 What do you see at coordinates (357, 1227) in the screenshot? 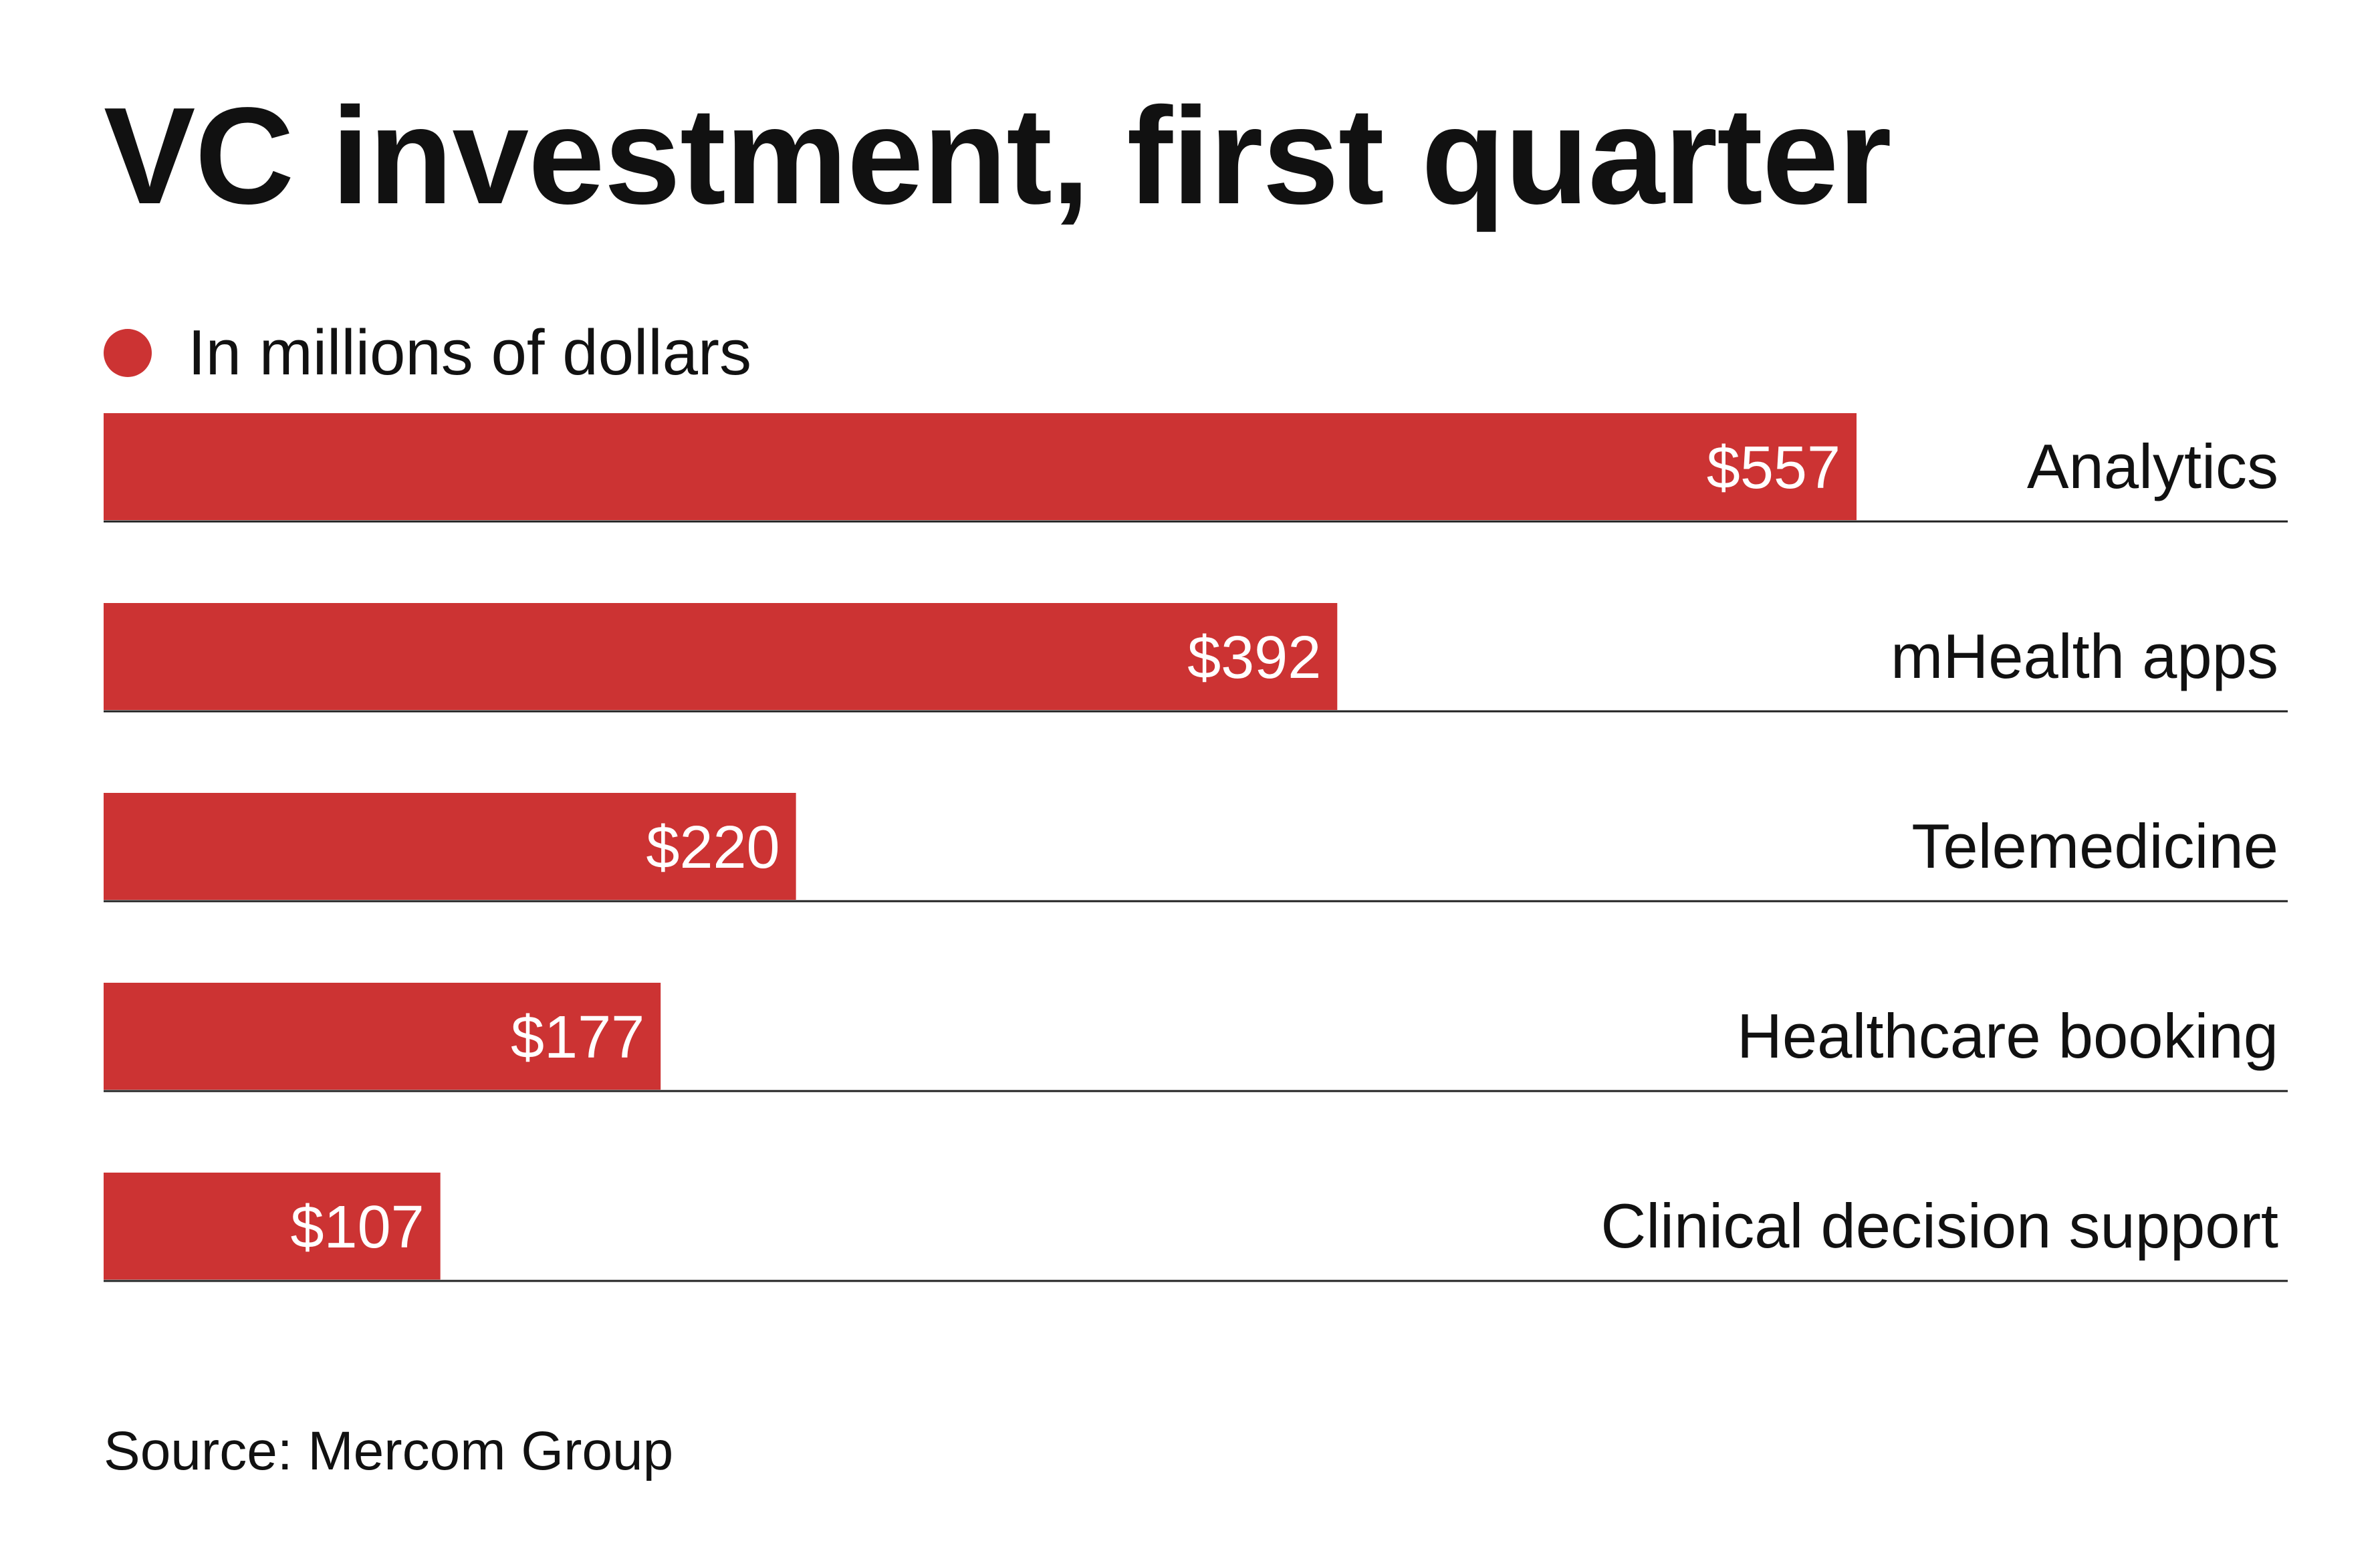
I see `bar-value-label: $107` at bounding box center [357, 1227].